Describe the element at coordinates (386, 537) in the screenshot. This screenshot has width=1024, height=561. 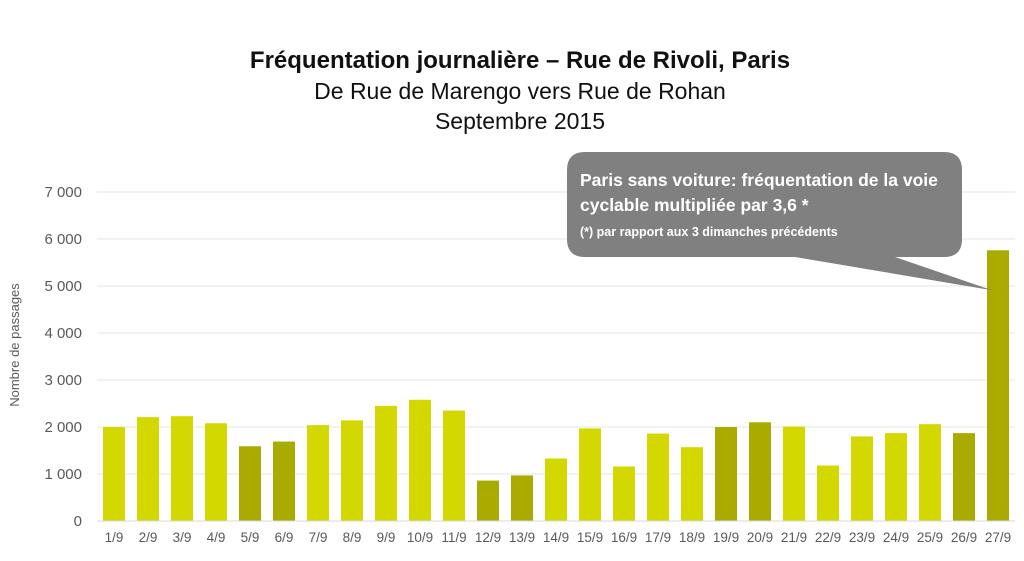
I see `x-tick-label: 9/9` at that location.